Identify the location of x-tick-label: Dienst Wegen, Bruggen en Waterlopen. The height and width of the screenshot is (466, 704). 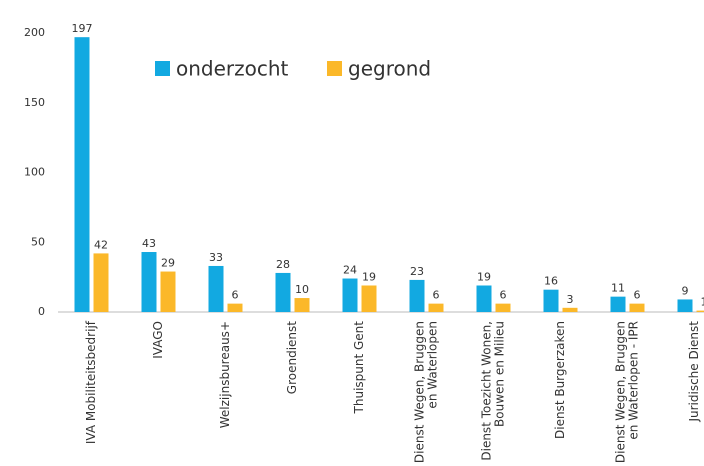
(426, 392).